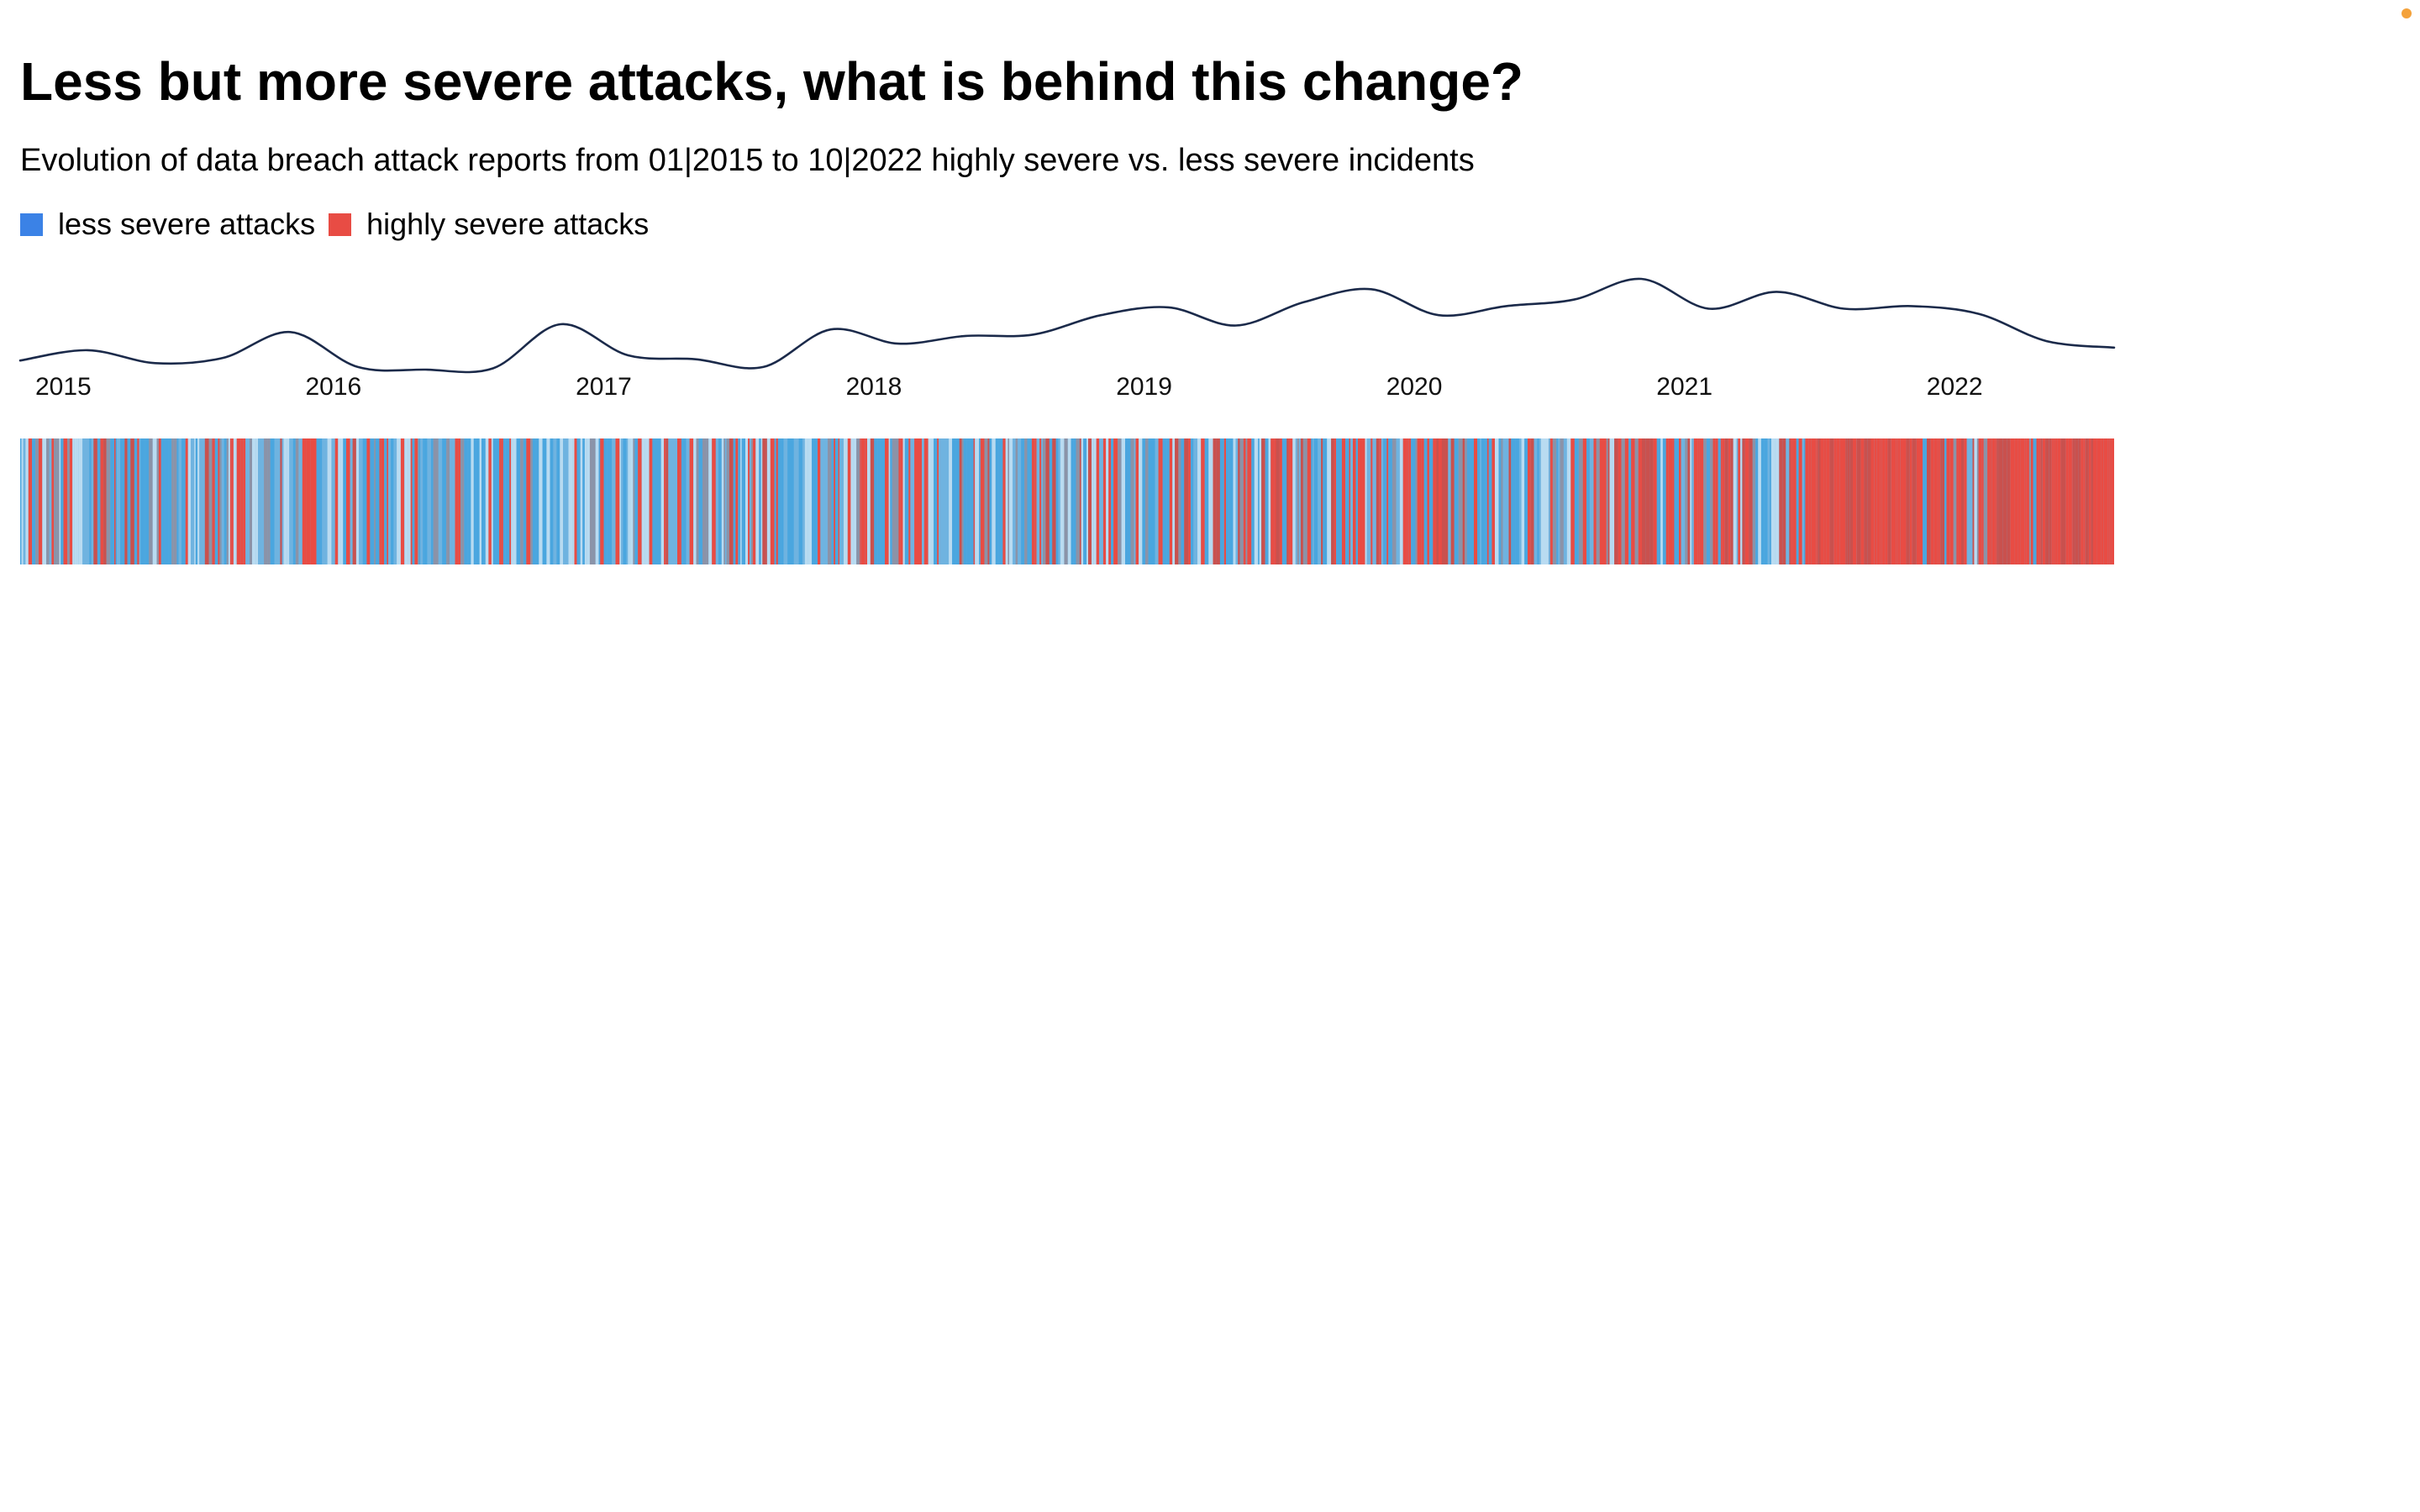  Describe the element at coordinates (489, 224) in the screenshot. I see `legend-item-highly-severe: highly severe attacks` at that location.